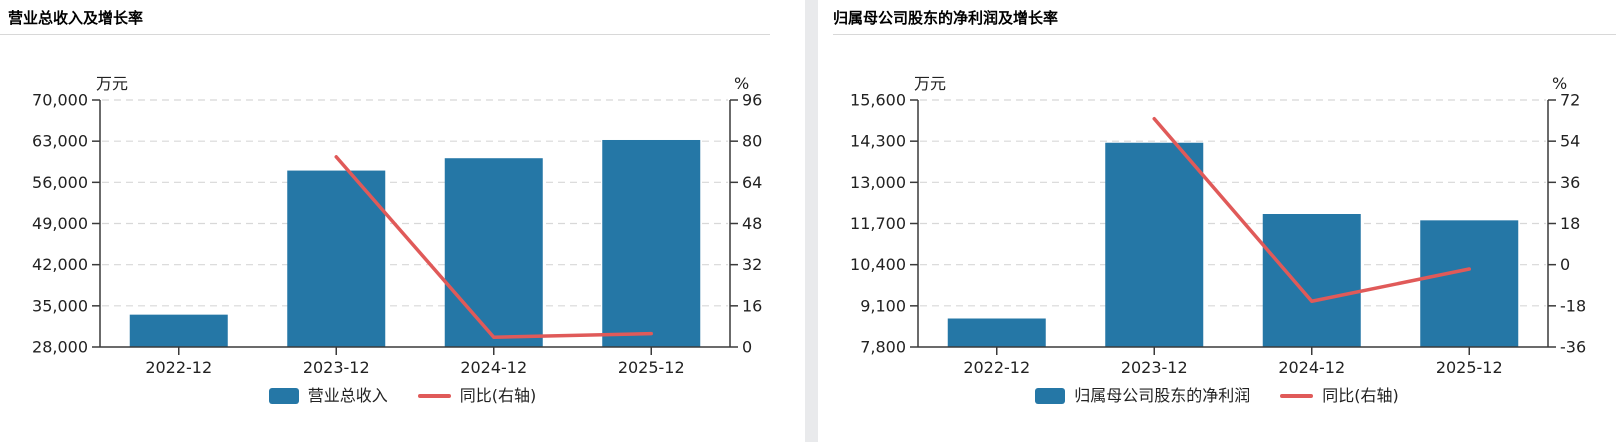 The height and width of the screenshot is (442, 1616). I want to click on svg-text: 16, so click(752, 305).